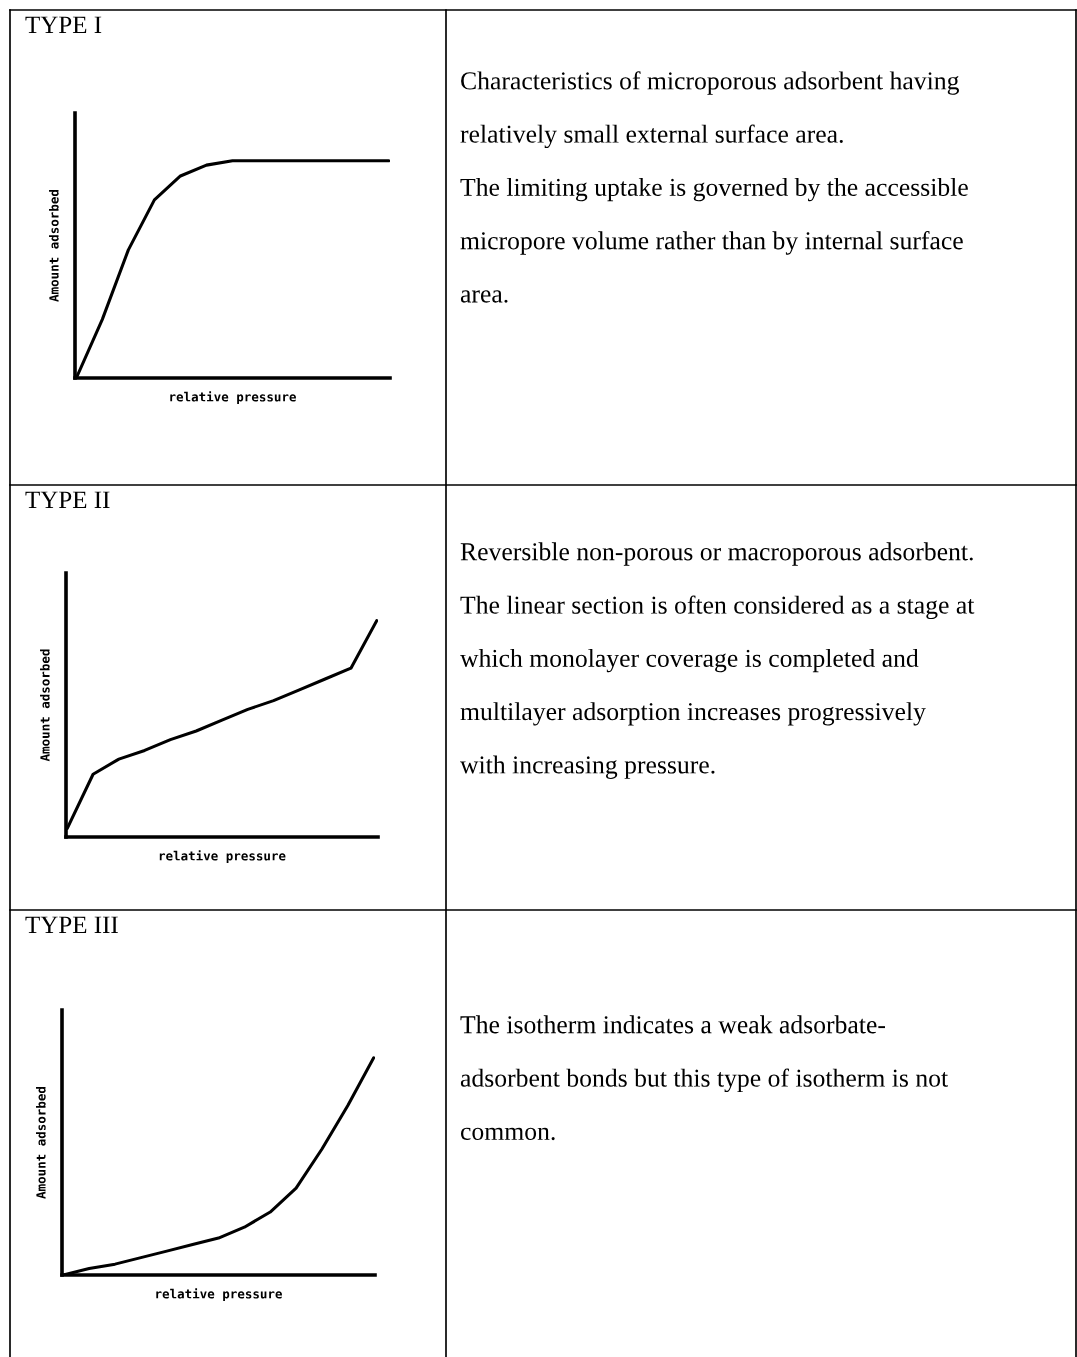  Describe the element at coordinates (67, 500) in the screenshot. I see `chart-title: TYPE II` at that location.